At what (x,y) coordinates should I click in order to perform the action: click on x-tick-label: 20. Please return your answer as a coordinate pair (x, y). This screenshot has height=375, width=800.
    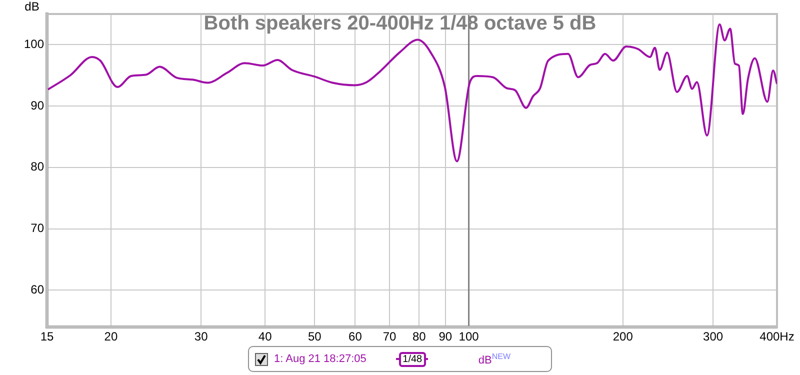
    Looking at the image, I should click on (111, 337).